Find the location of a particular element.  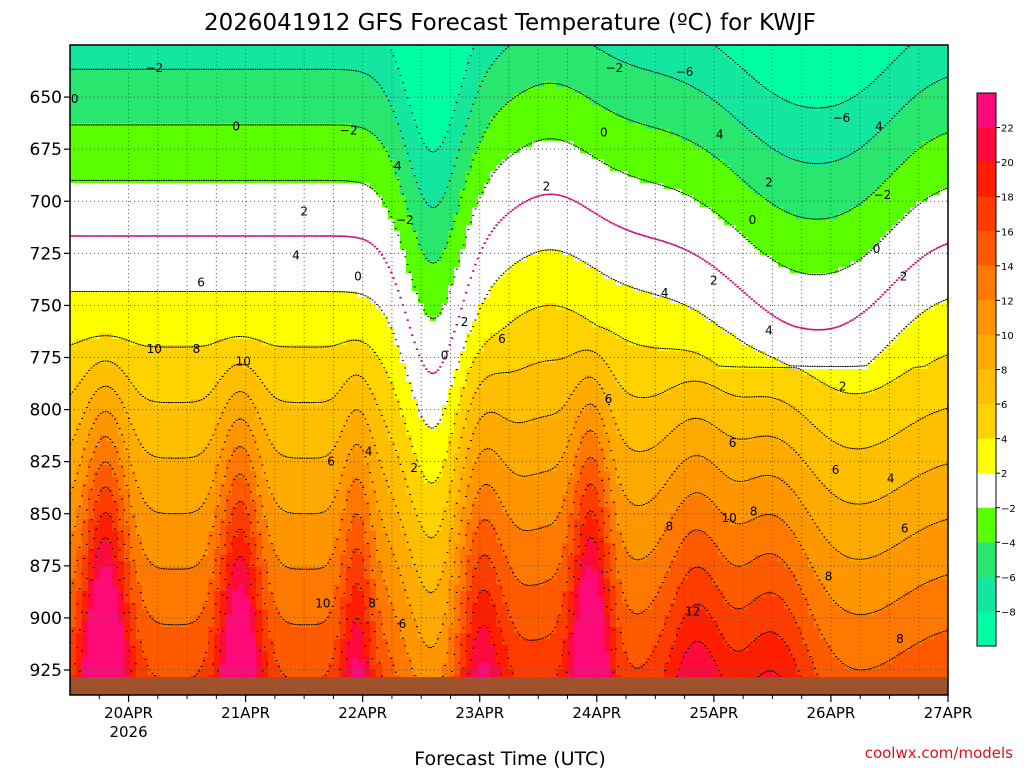

colorbar-label: −8 is located at coordinates (1008, 612).